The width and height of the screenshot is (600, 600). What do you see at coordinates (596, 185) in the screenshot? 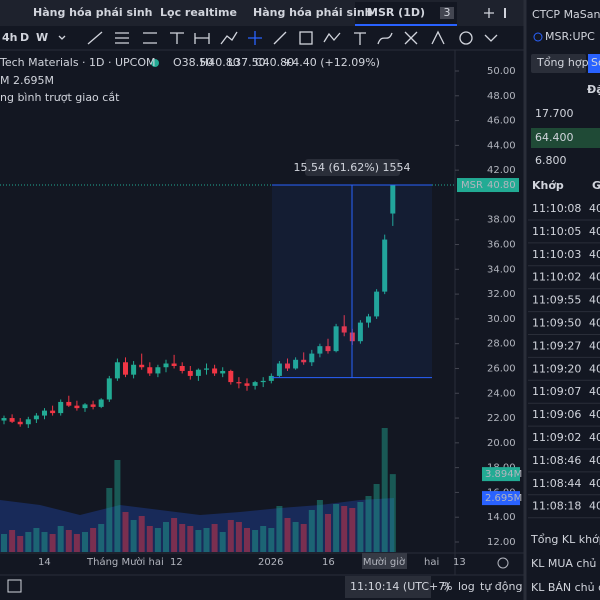
I see `trades-header: G` at bounding box center [596, 185].